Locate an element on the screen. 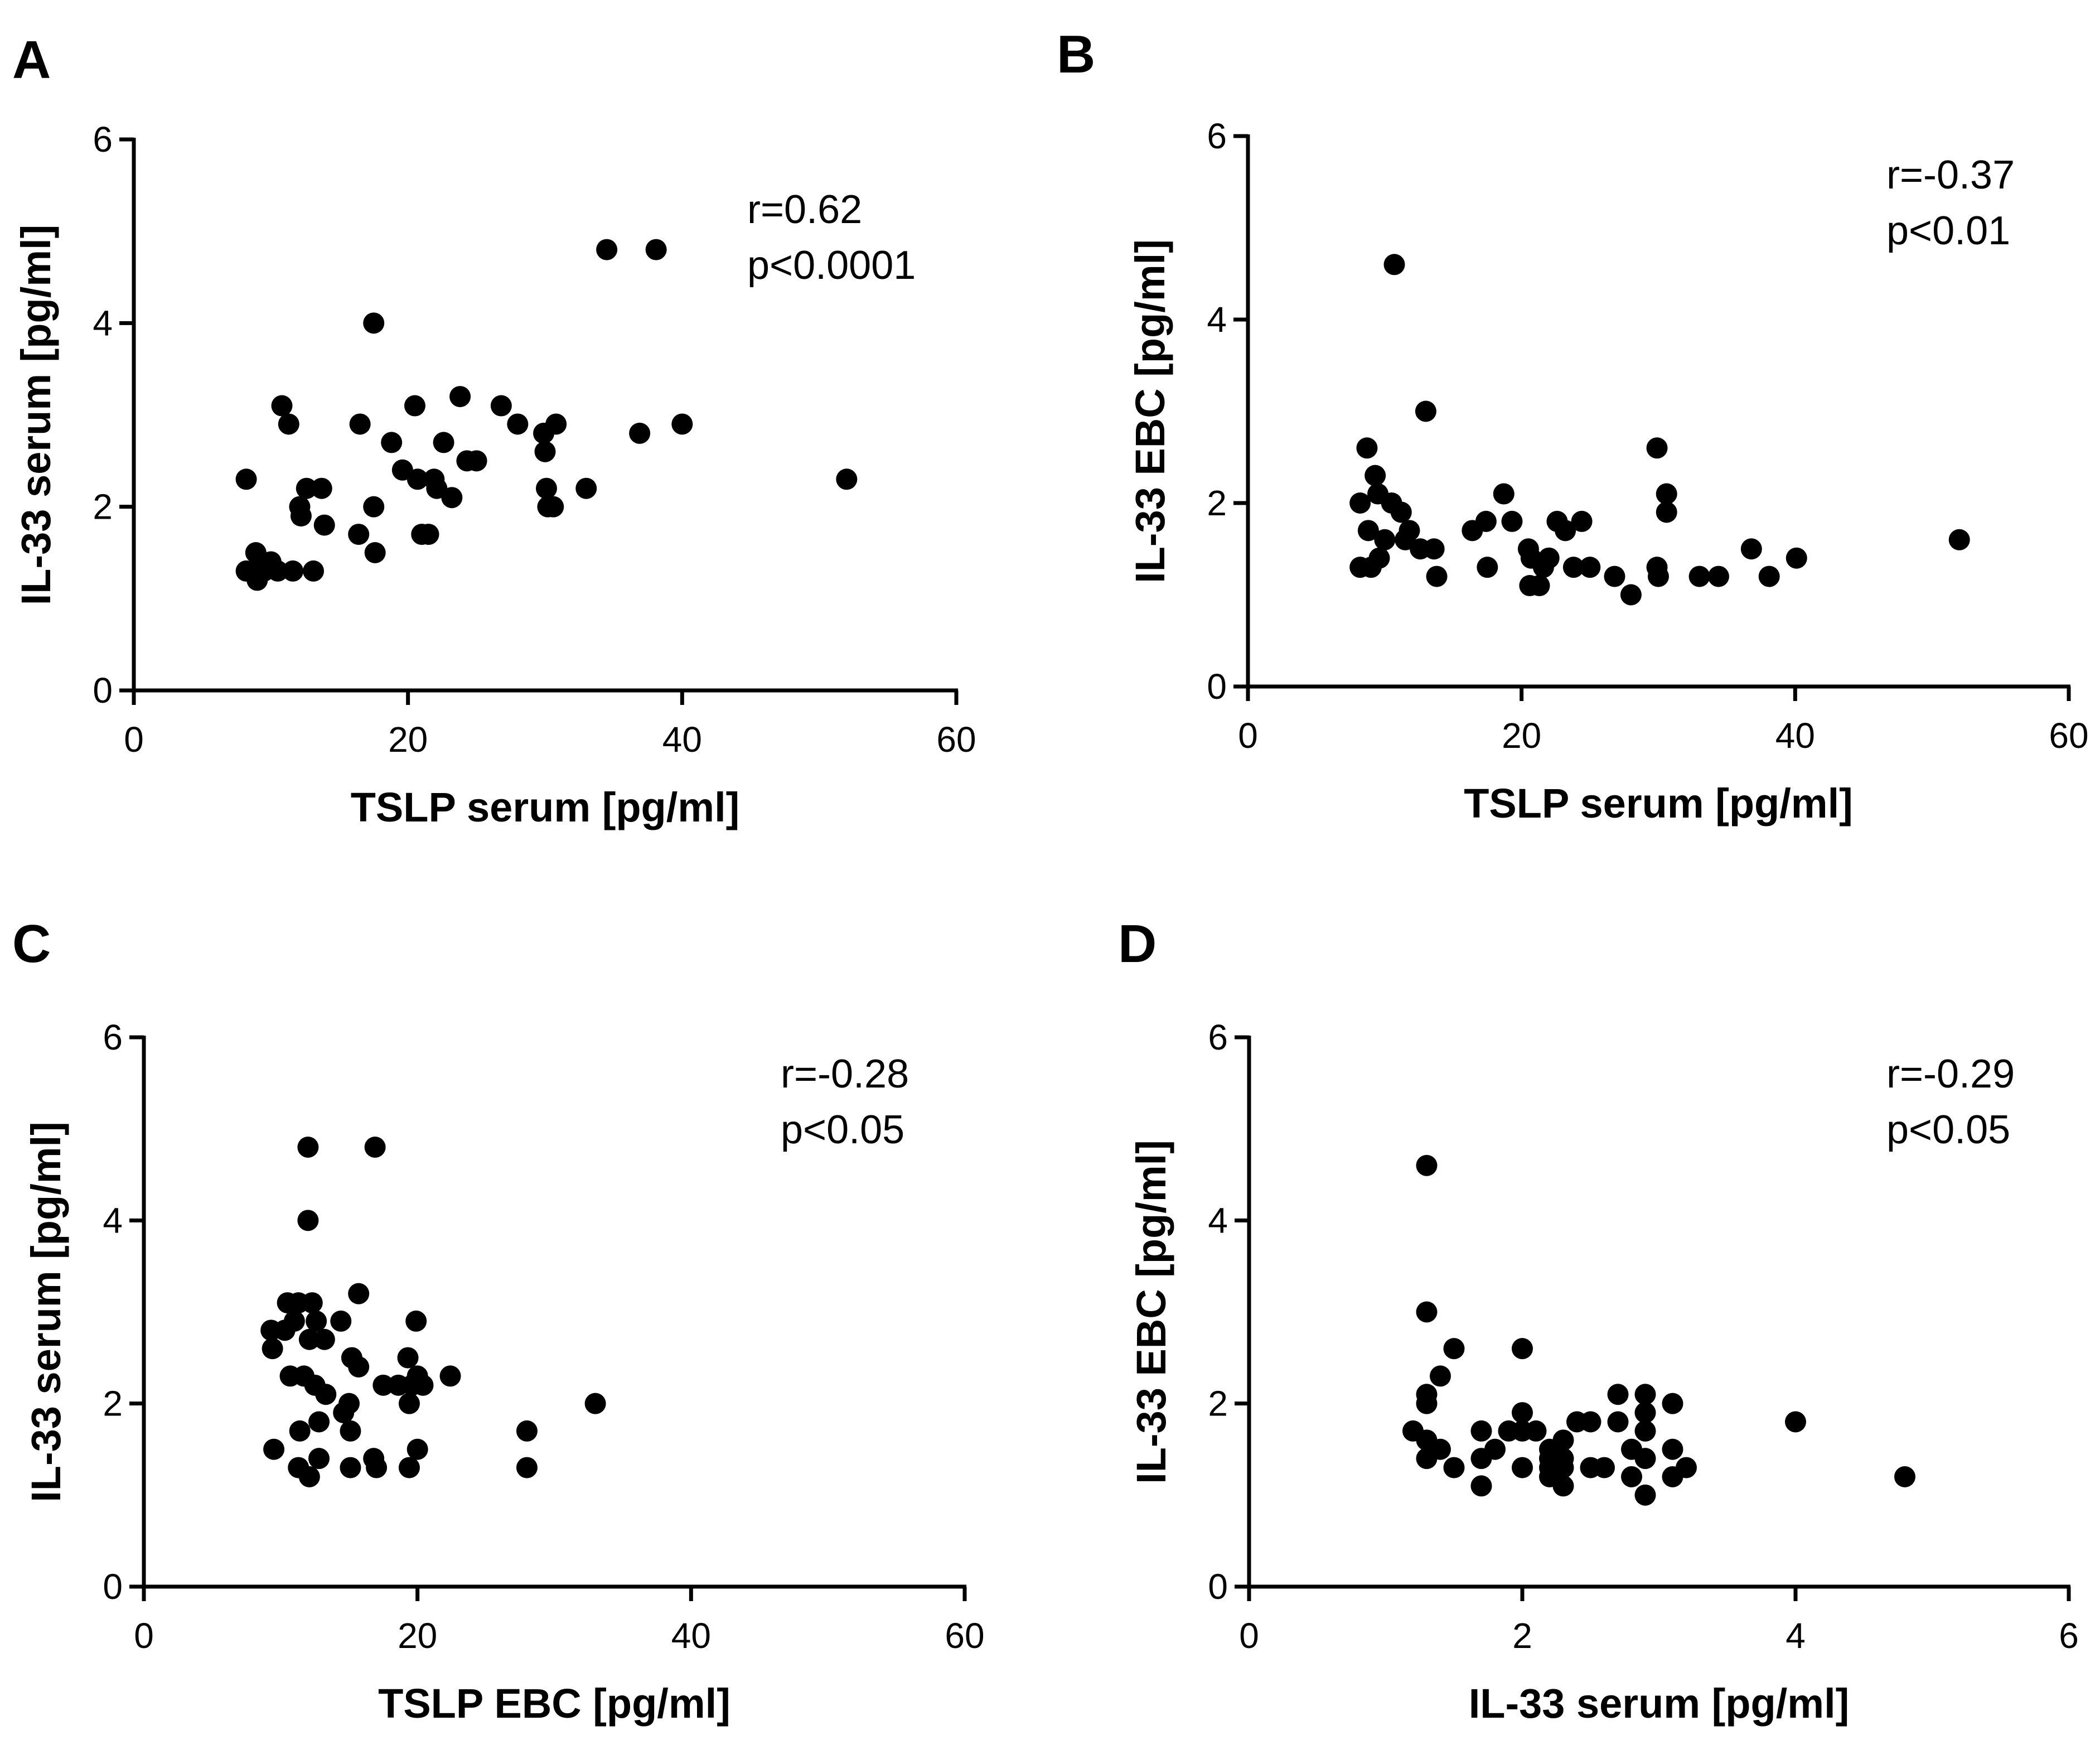 This screenshot has height=1740, width=2100. r-value-a: r=0.62 is located at coordinates (804, 209).